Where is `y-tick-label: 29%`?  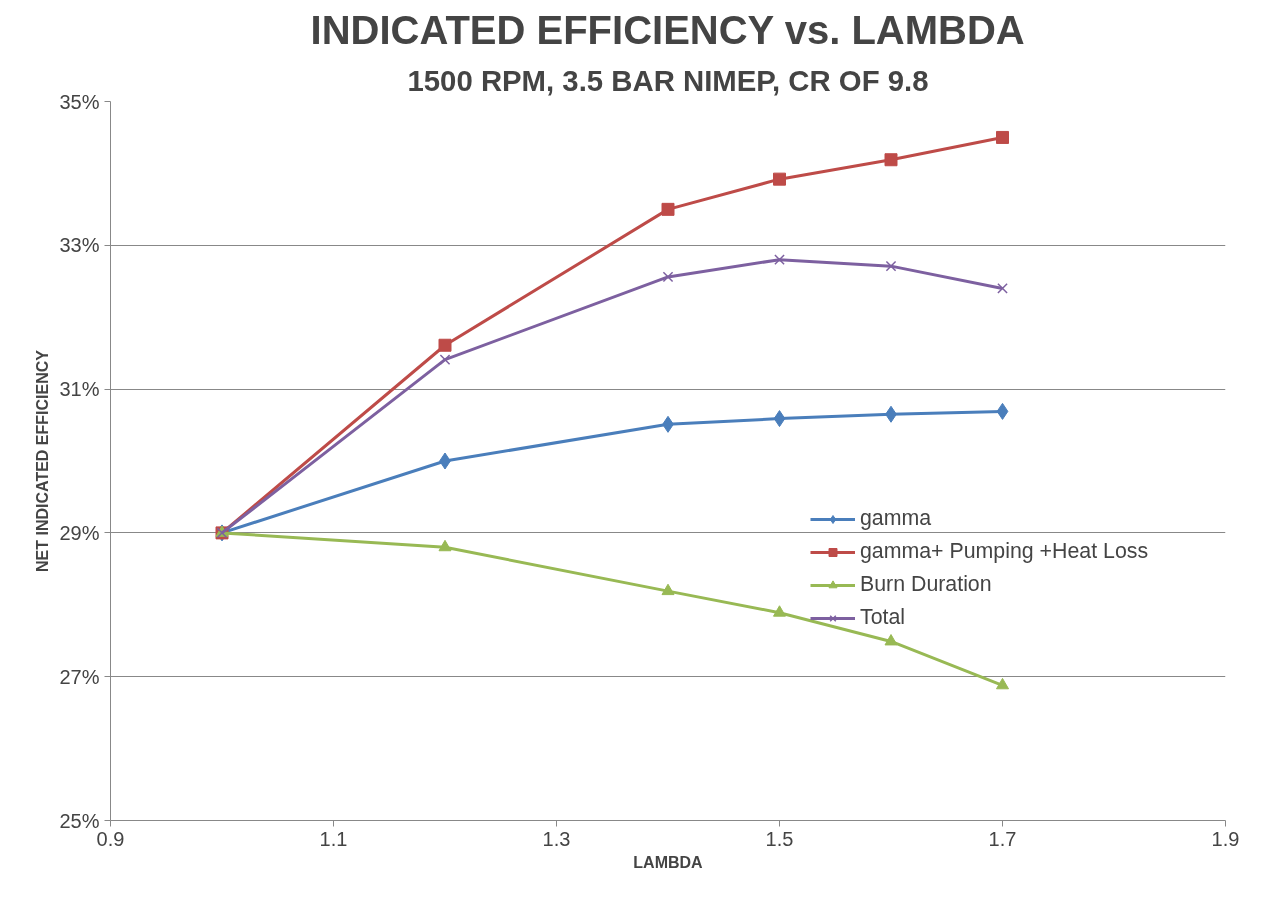
y-tick-label: 29% is located at coordinates (79, 532).